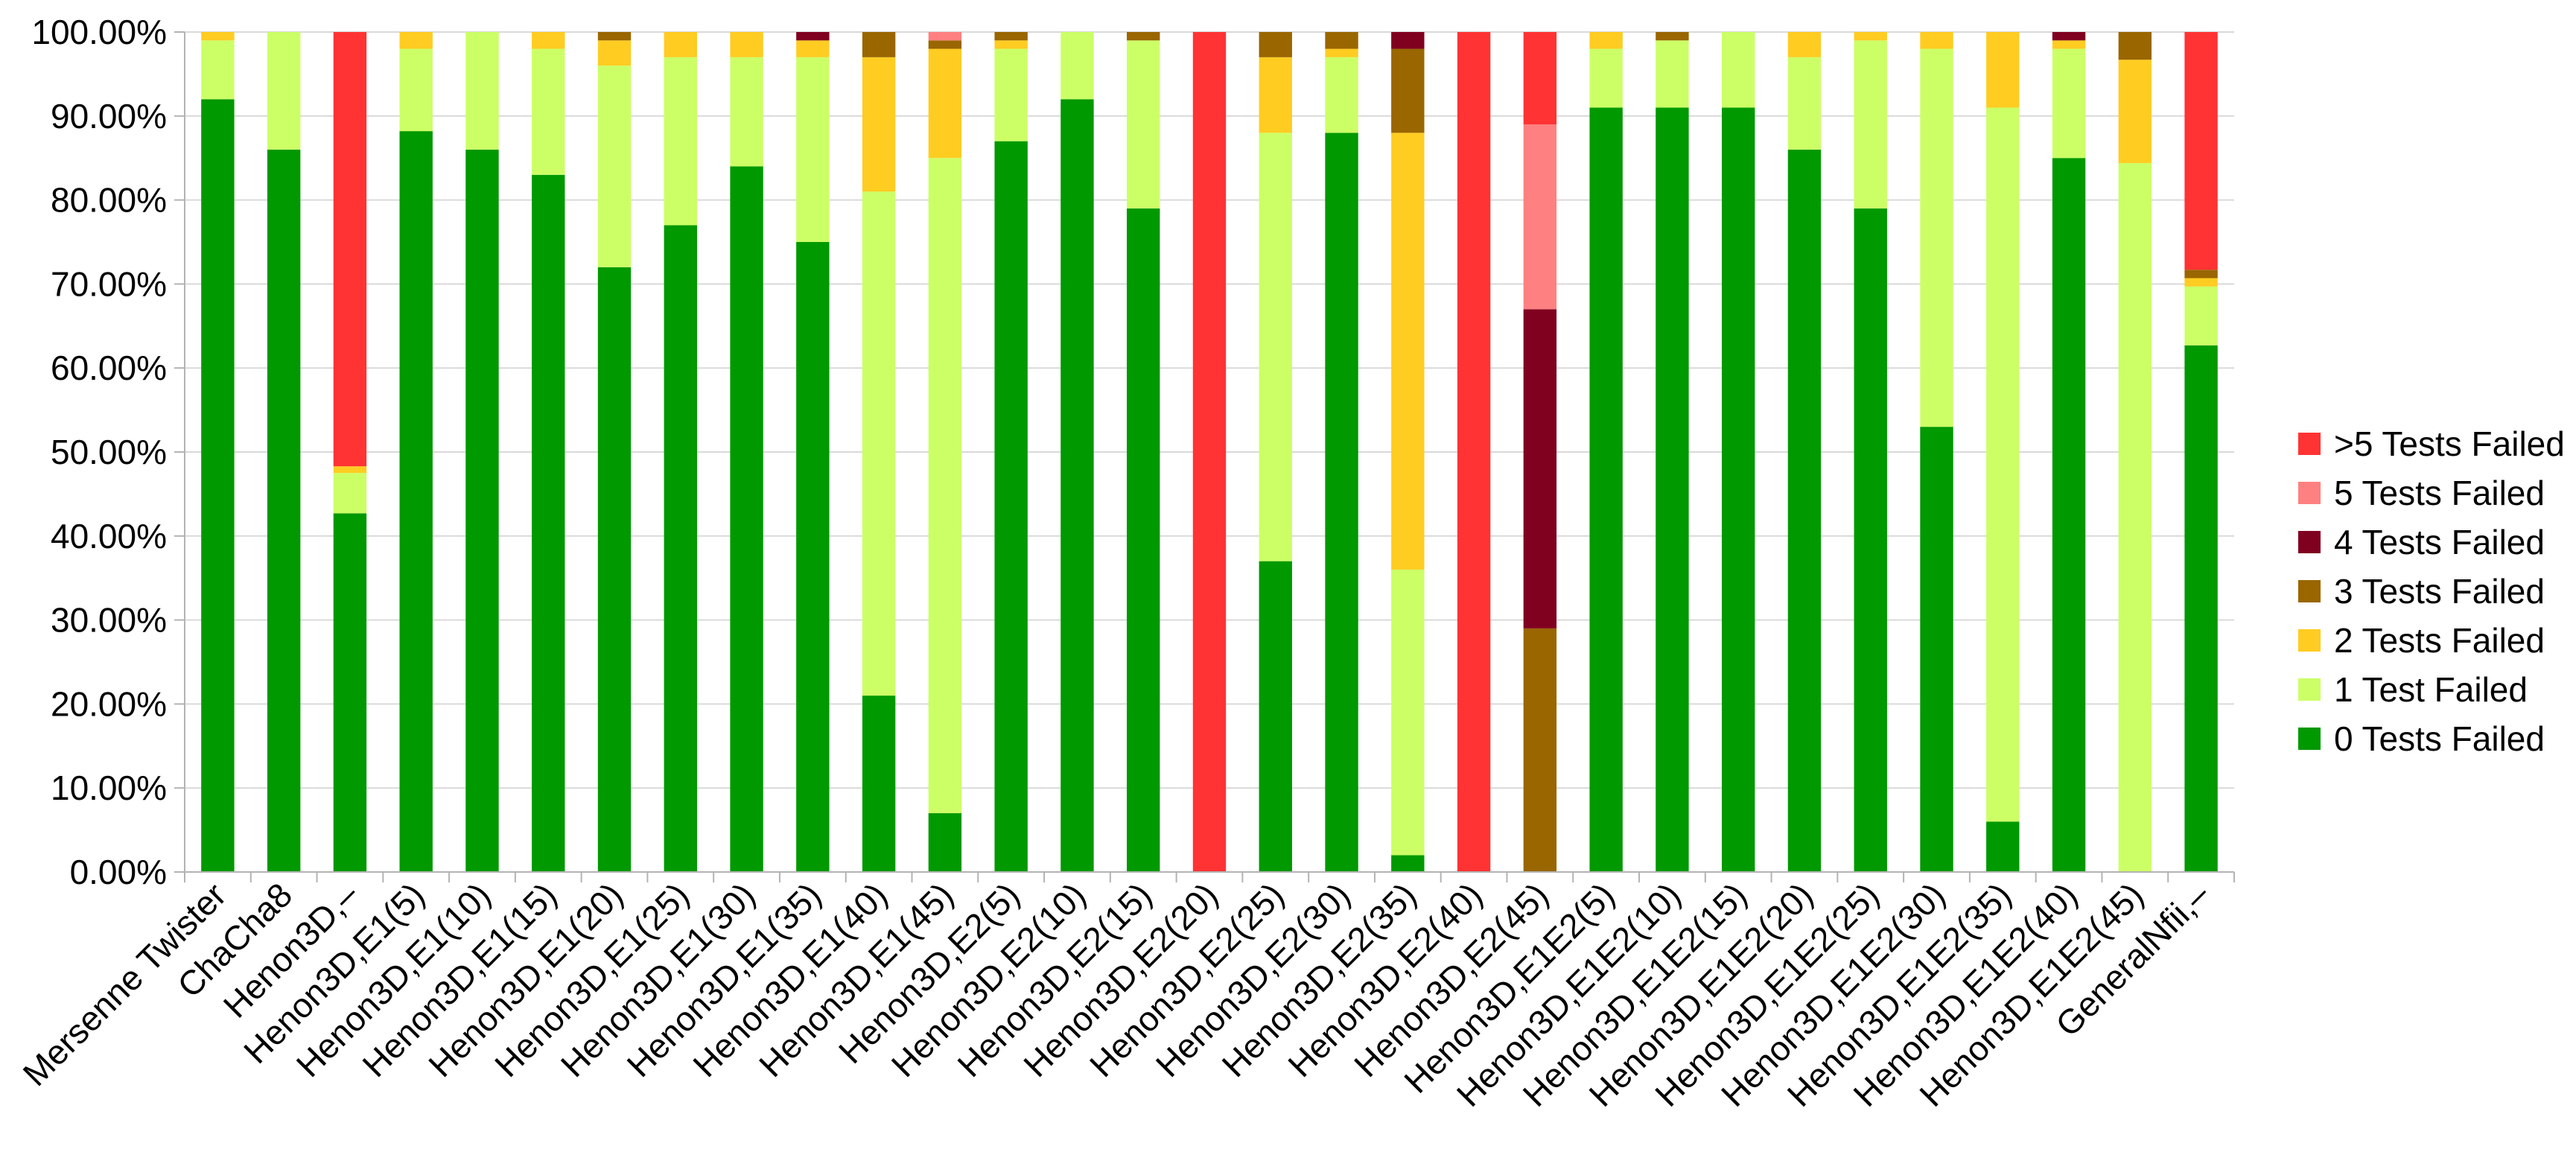  Describe the element at coordinates (109, 536) in the screenshot. I see `y-tick-label: 40.00%` at that location.